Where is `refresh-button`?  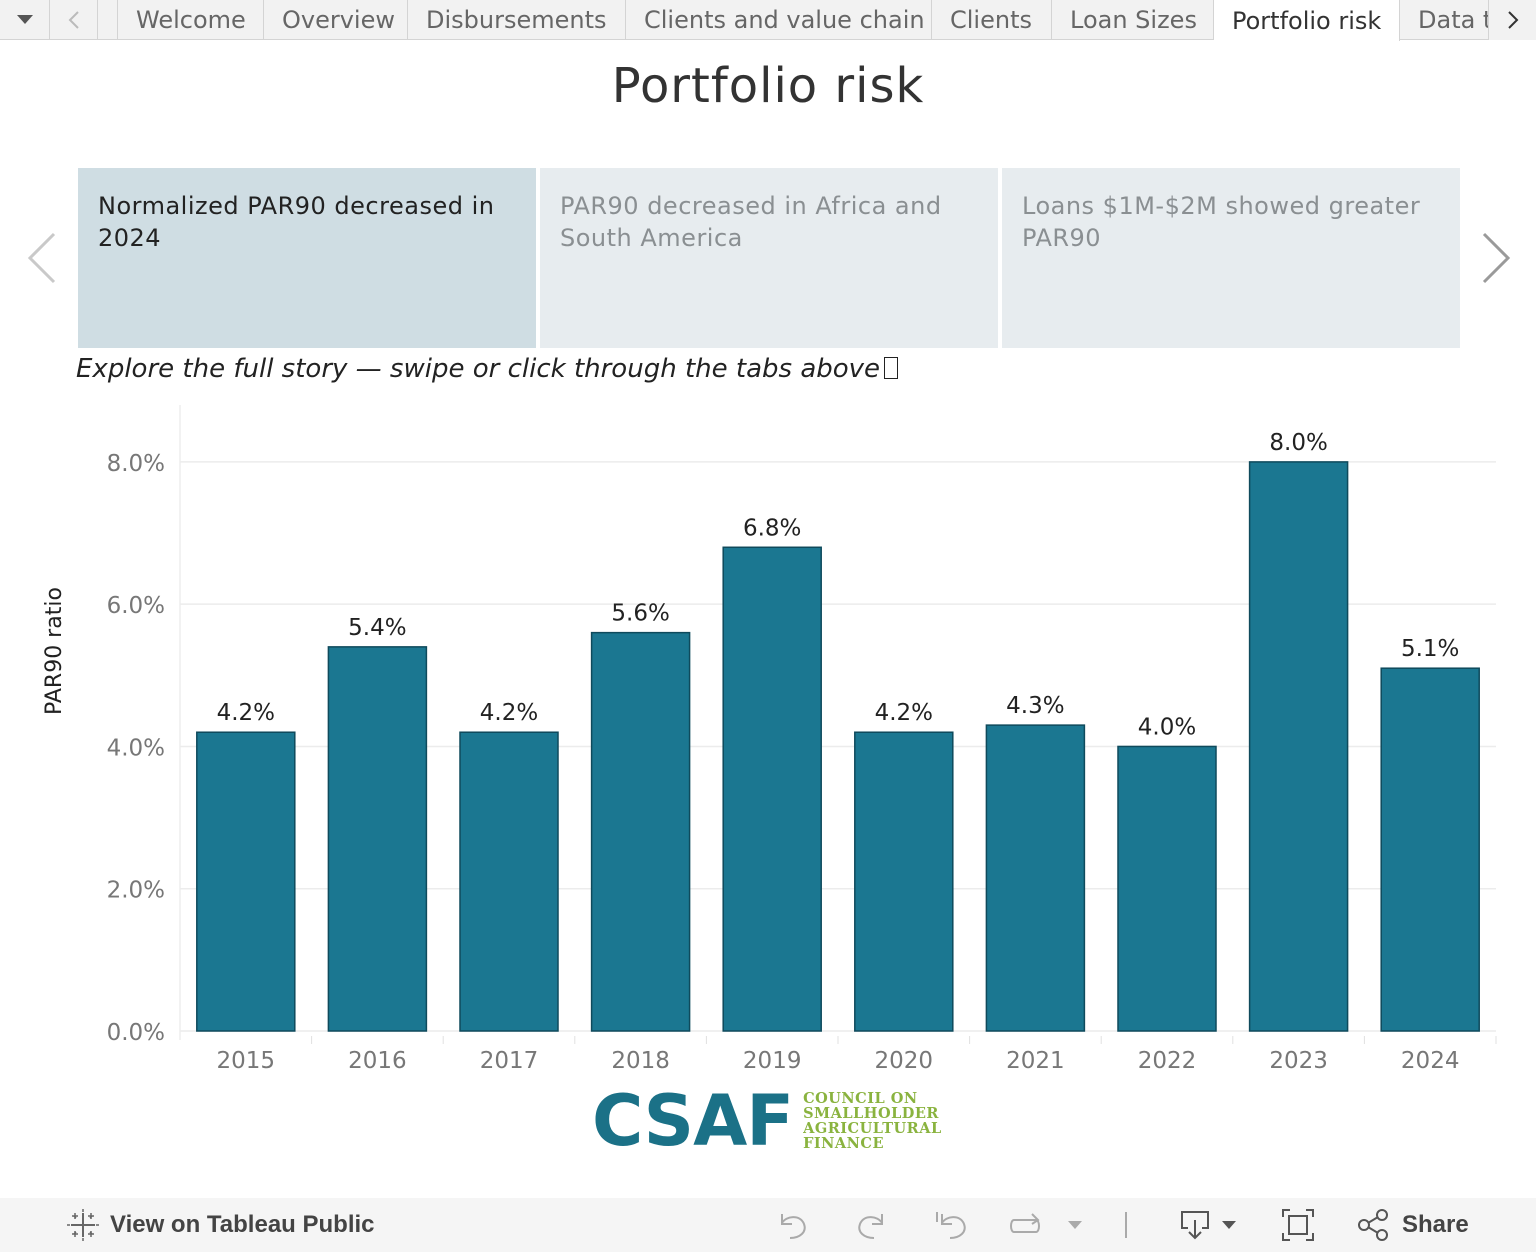 refresh-button is located at coordinates (1026, 1225).